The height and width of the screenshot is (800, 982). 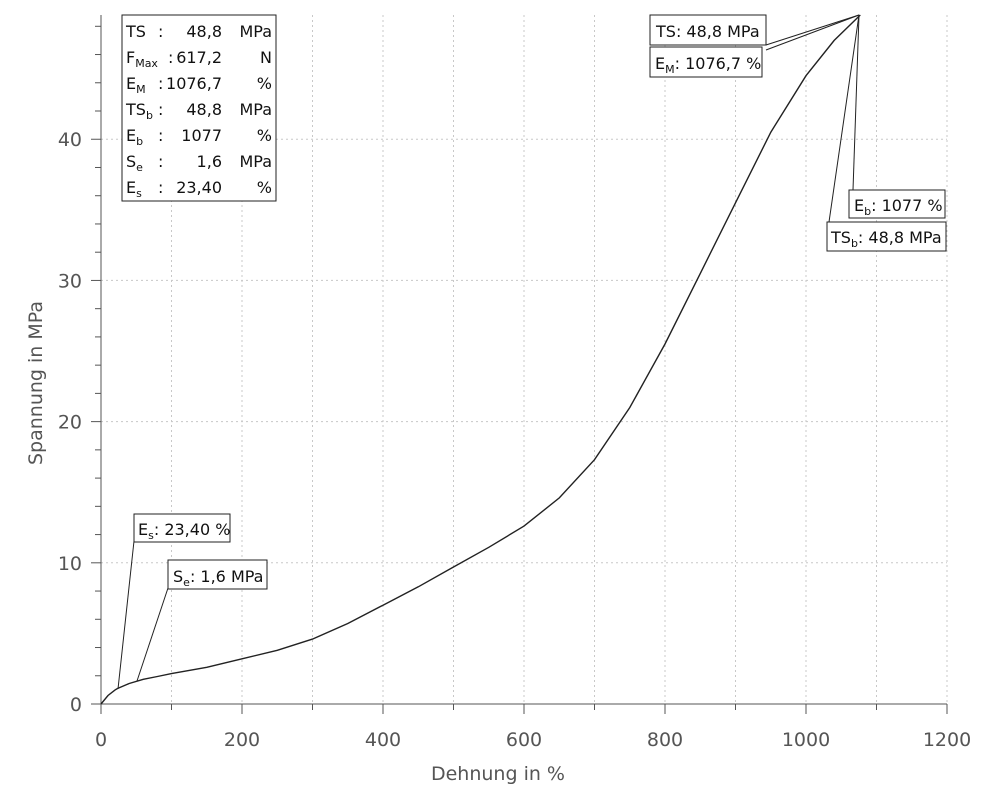 What do you see at coordinates (136, 85) in the screenshot?
I see `stat-symbol: EM` at bounding box center [136, 85].